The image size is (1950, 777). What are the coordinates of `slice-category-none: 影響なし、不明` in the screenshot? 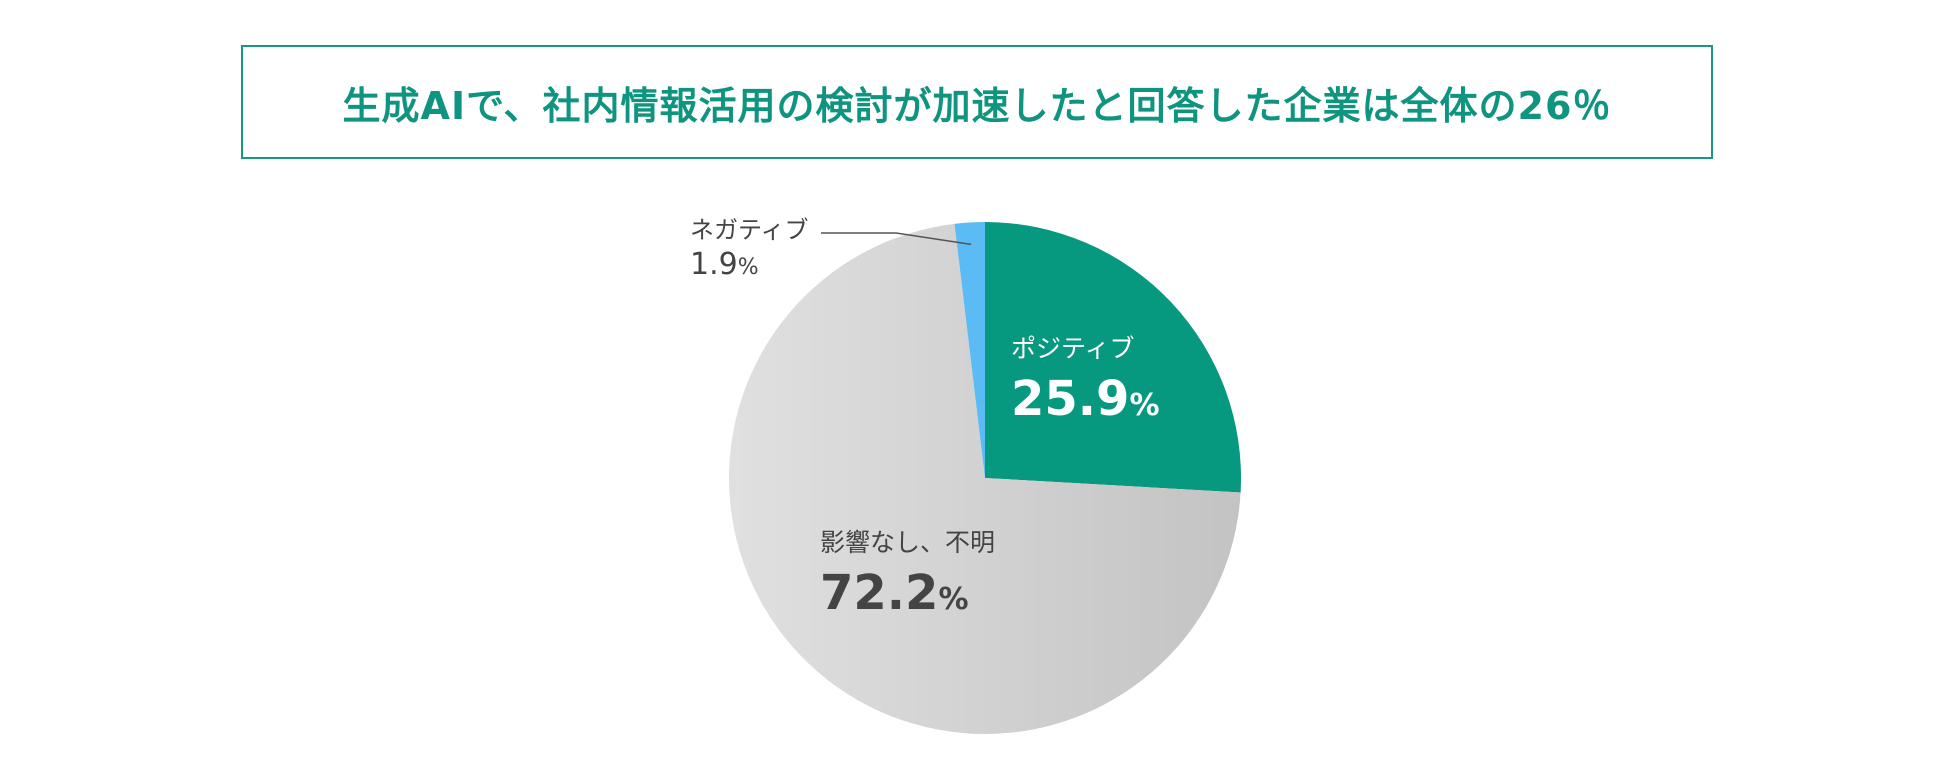 It's located at (908, 542).